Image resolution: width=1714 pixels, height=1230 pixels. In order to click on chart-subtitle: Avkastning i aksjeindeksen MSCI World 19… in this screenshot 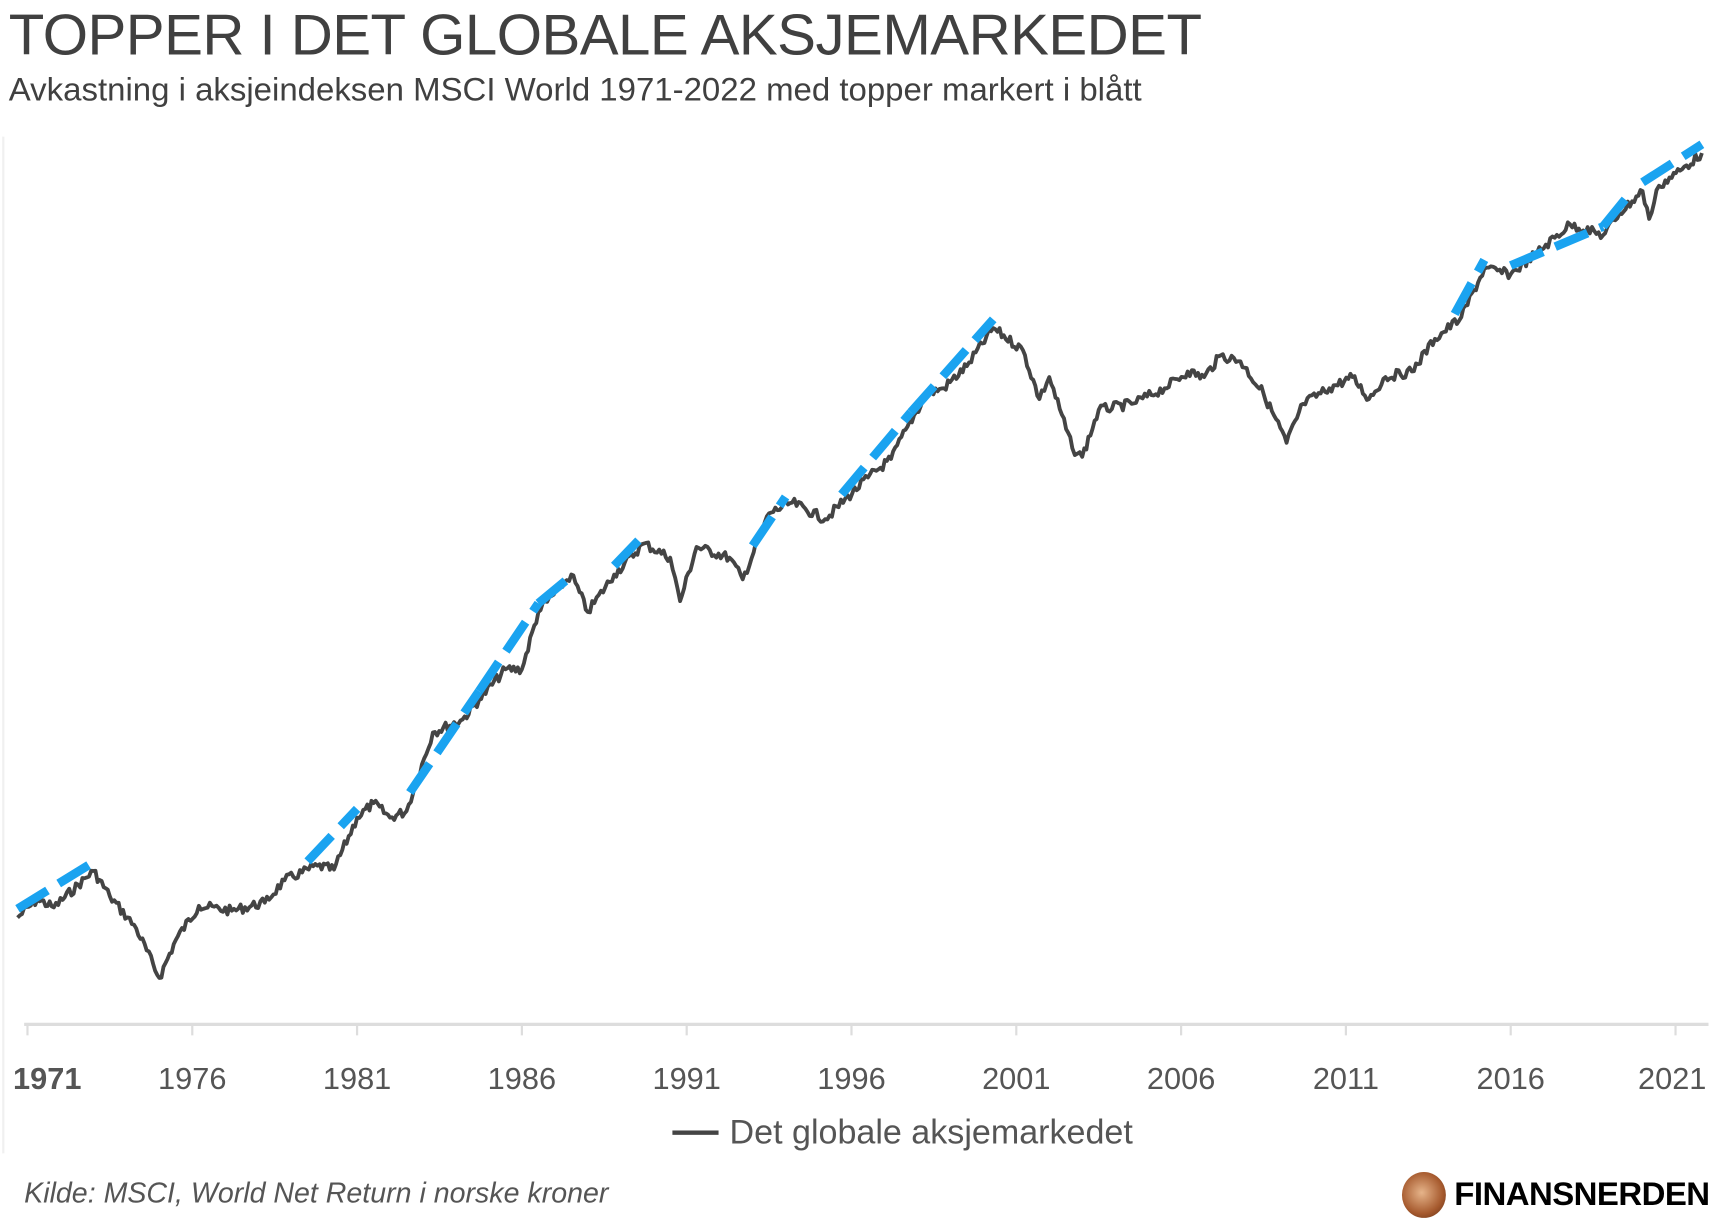, I will do `click(575, 90)`.